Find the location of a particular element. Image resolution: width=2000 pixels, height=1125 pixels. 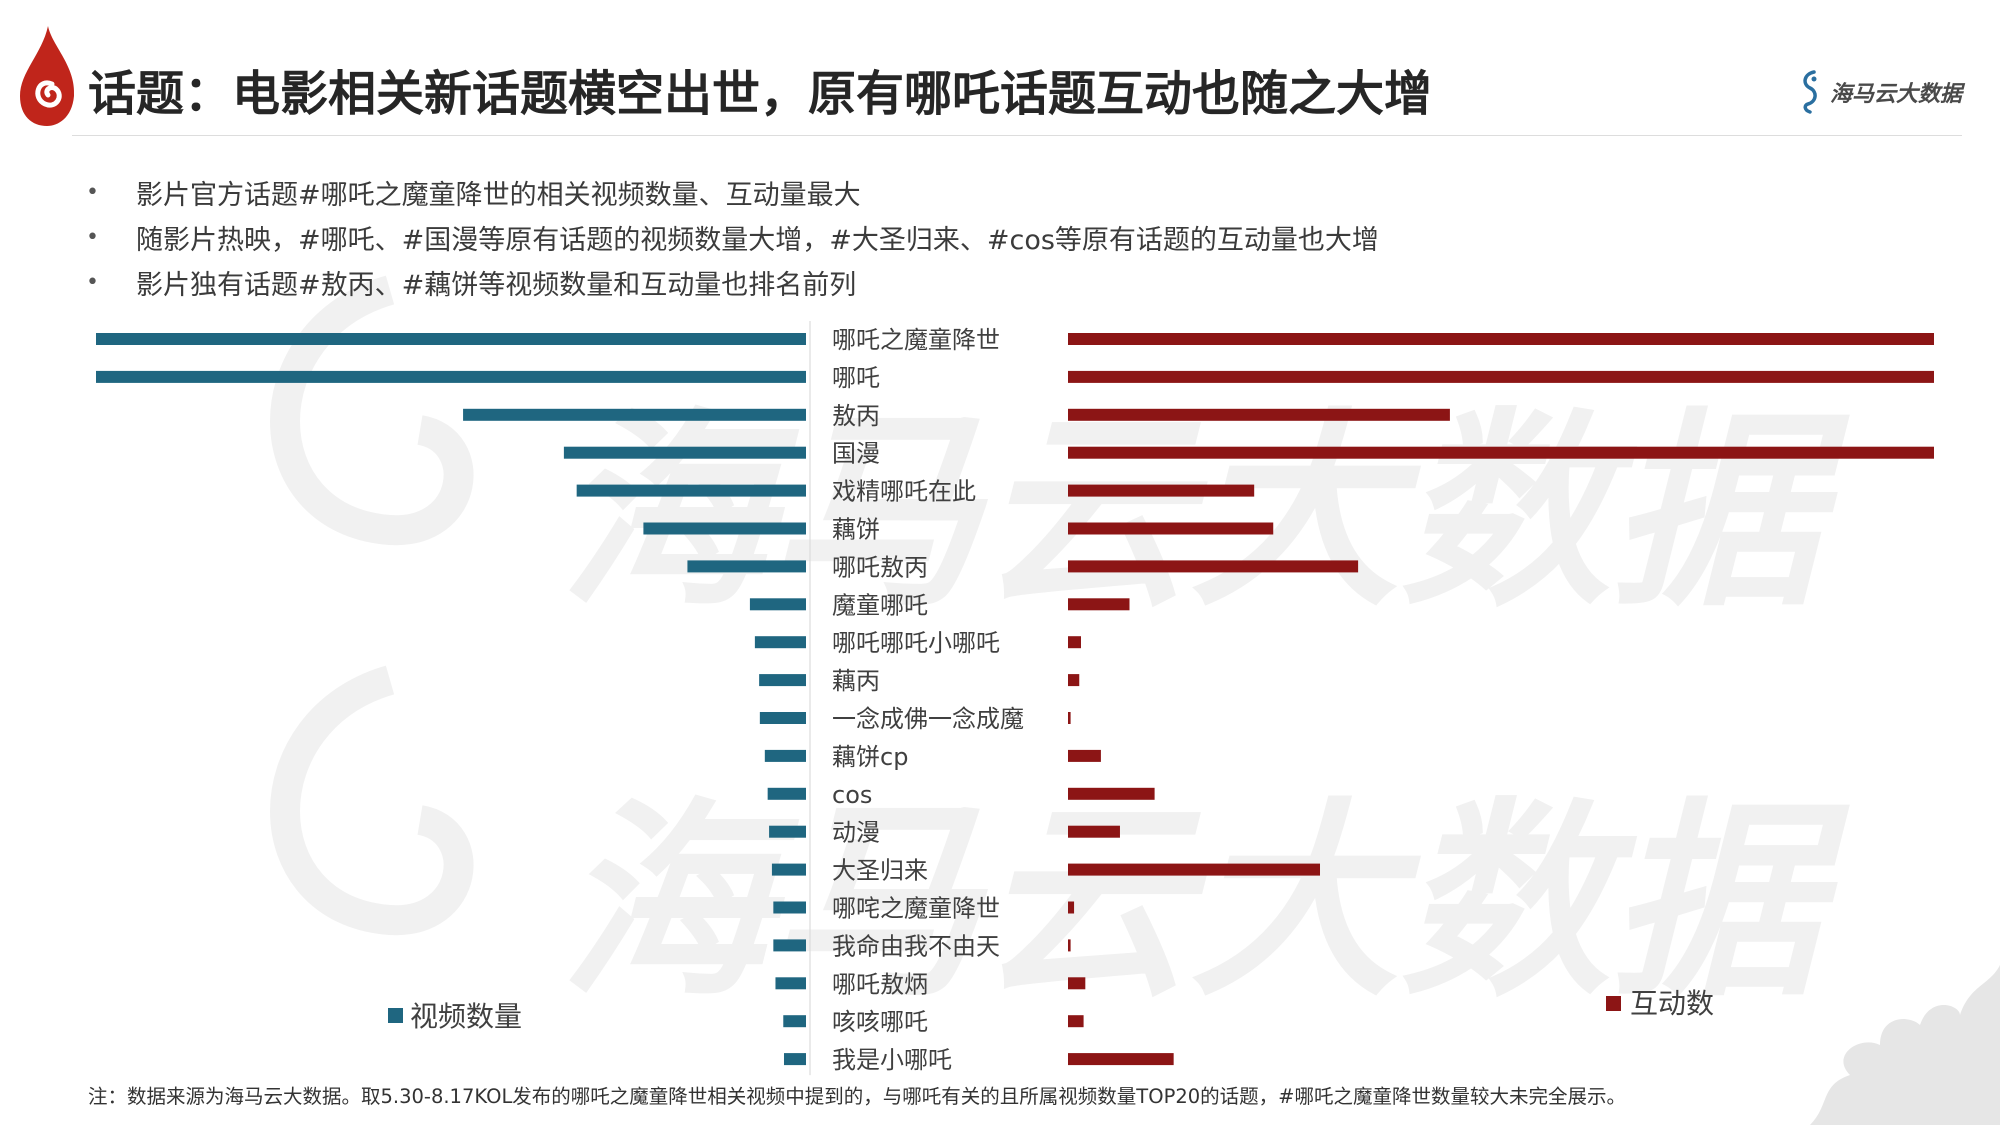

brand-seahorse-icon is located at coordinates (1810, 92).